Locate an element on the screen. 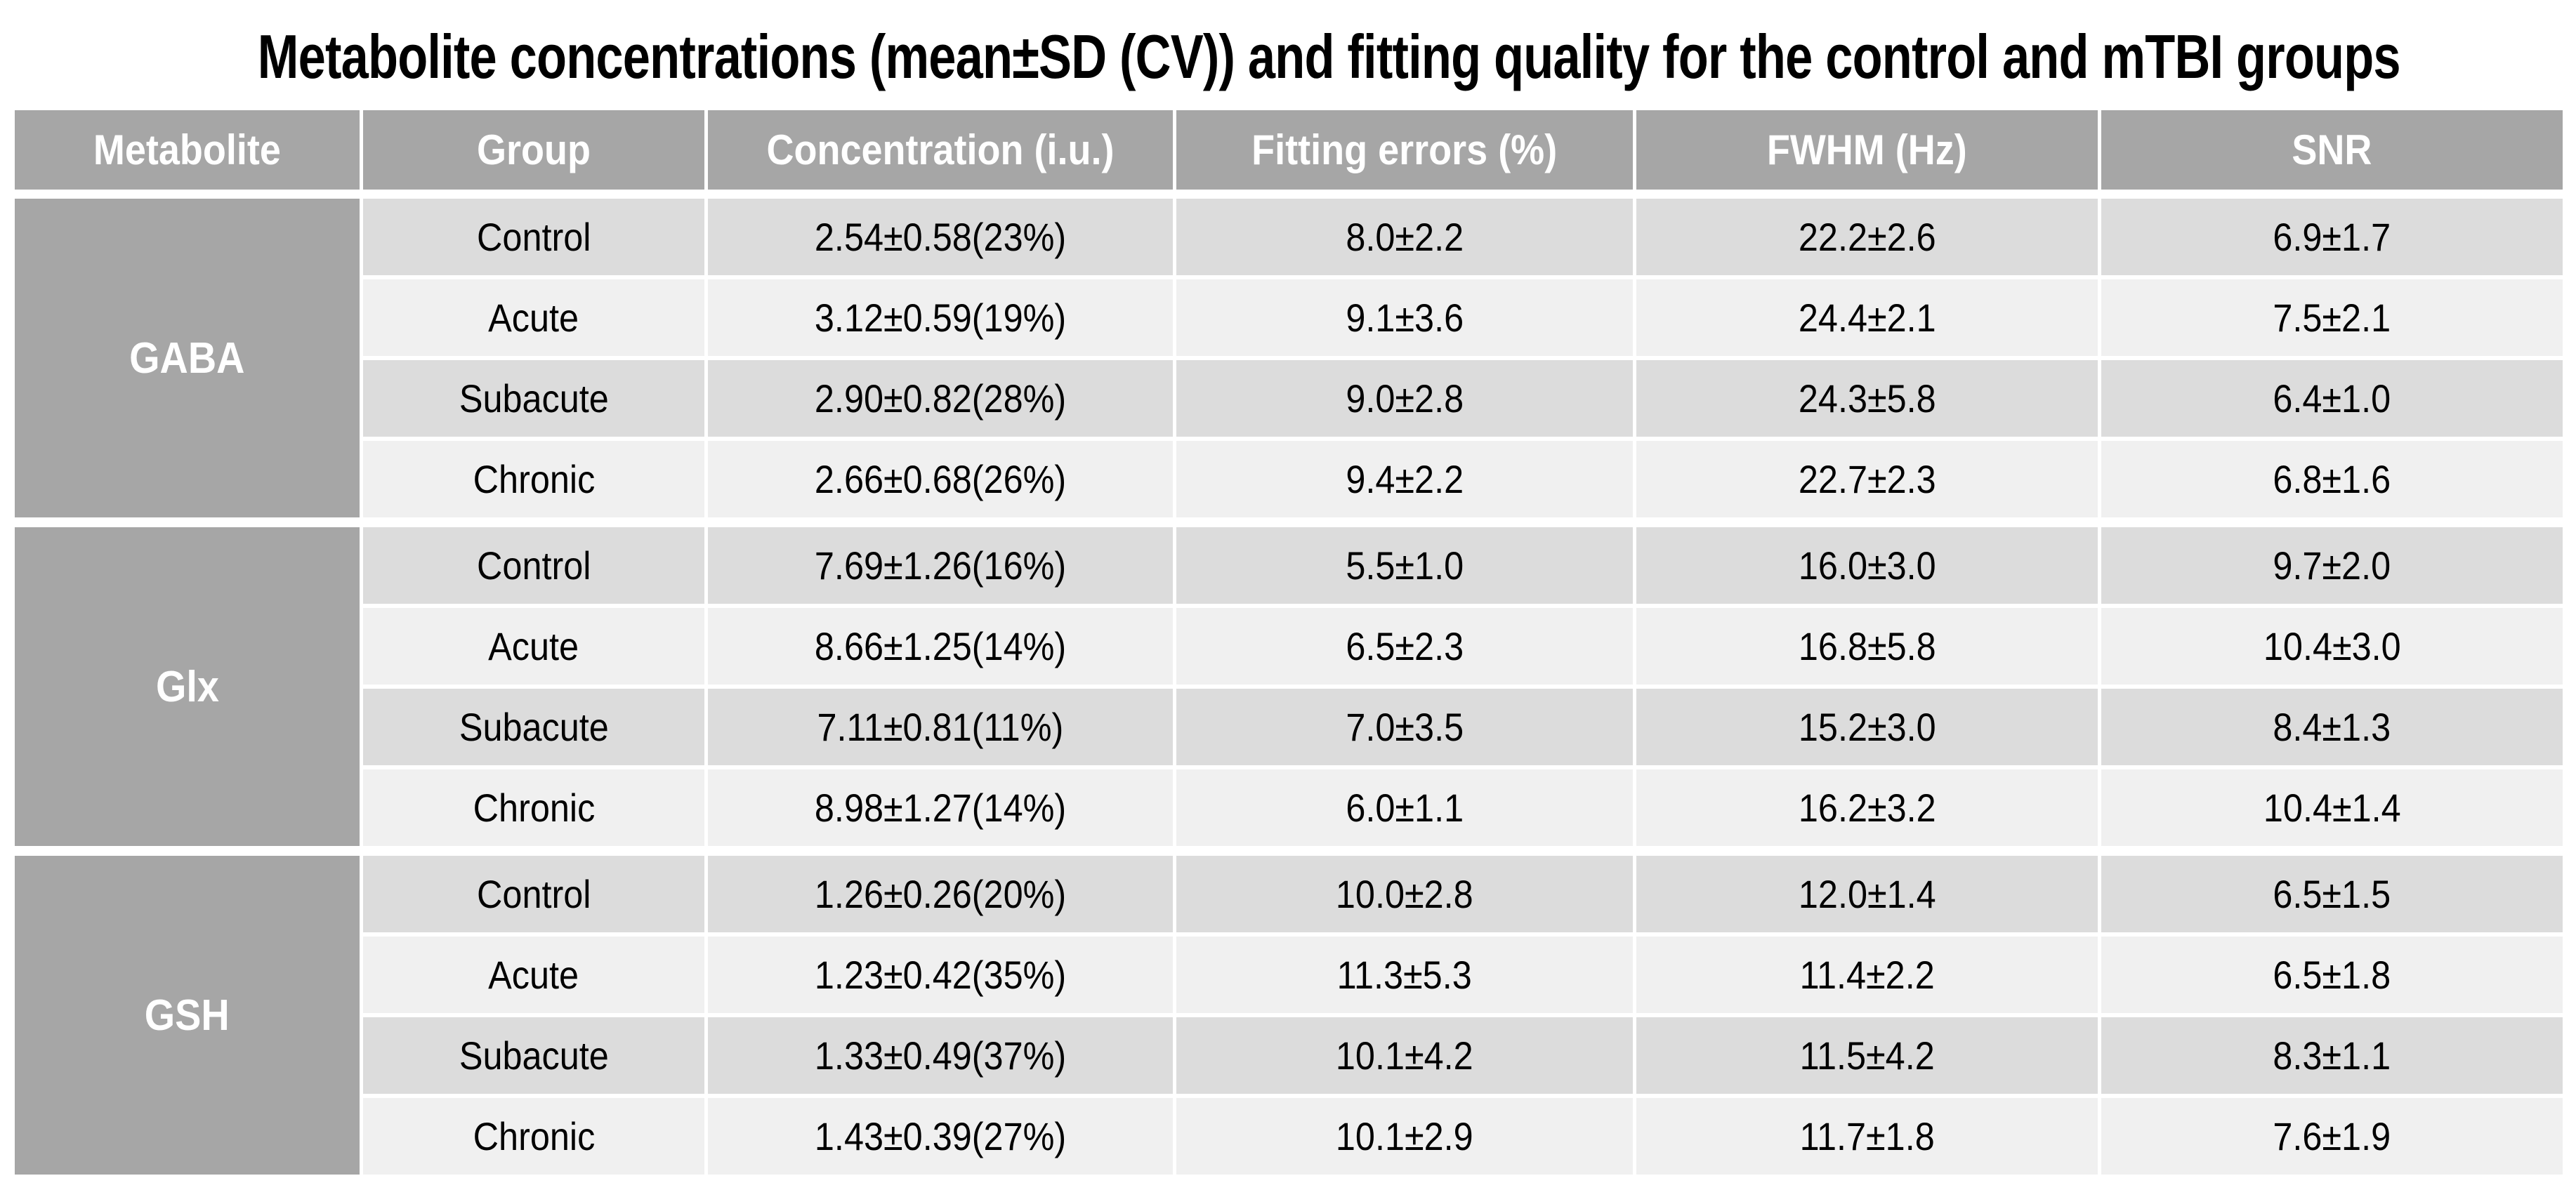  snr-cell: 6.9±1.7 is located at coordinates (2332, 237).